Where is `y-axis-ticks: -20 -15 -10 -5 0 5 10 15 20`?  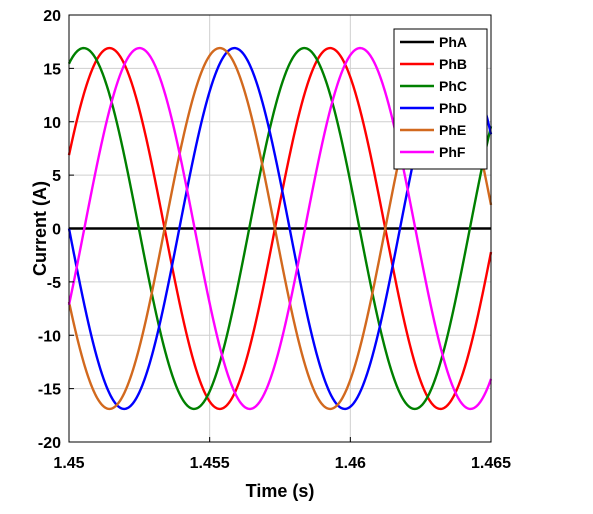 y-axis-ticks: -20 -15 -10 -5 0 5 10 15 20 is located at coordinates (56, 230).